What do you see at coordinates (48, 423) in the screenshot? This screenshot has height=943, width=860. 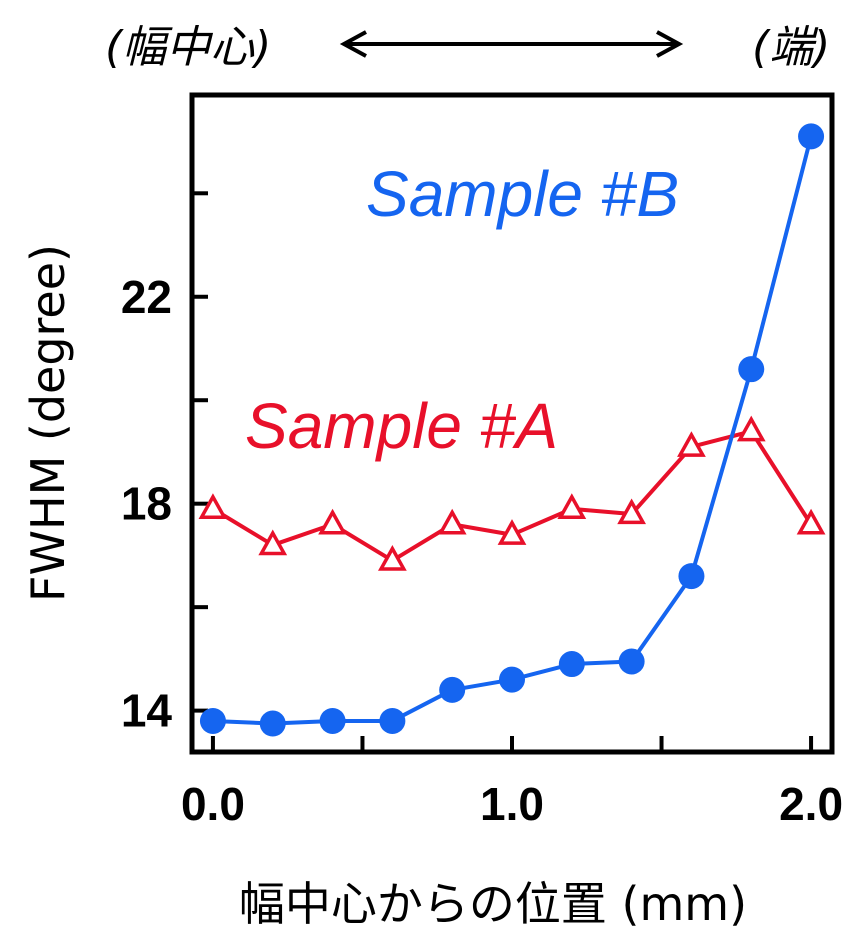 I see `y-axis-label: FWHM (degree)` at bounding box center [48, 423].